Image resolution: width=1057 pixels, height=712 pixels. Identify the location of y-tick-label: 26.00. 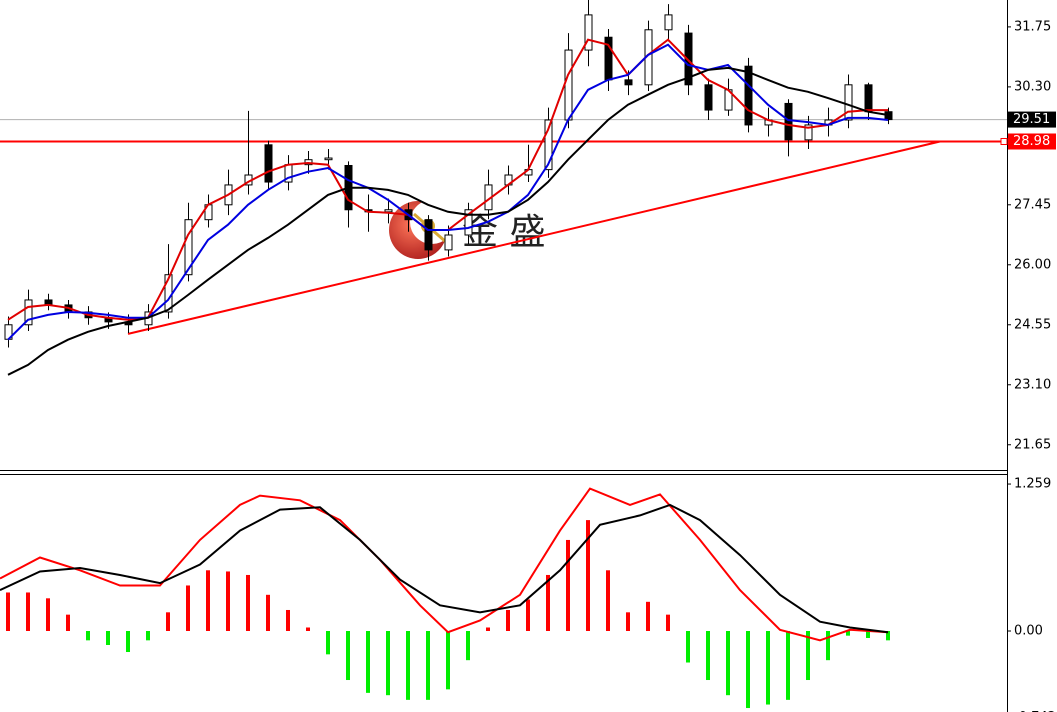
(1032, 264).